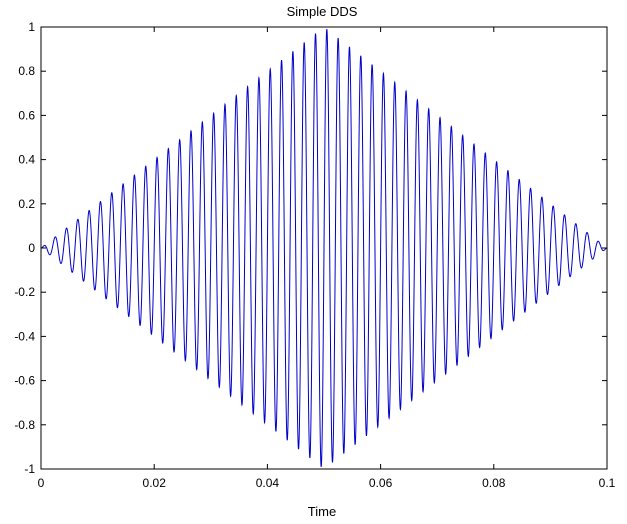  Describe the element at coordinates (24, 381) in the screenshot. I see `y-tick-label: -0.6` at that location.